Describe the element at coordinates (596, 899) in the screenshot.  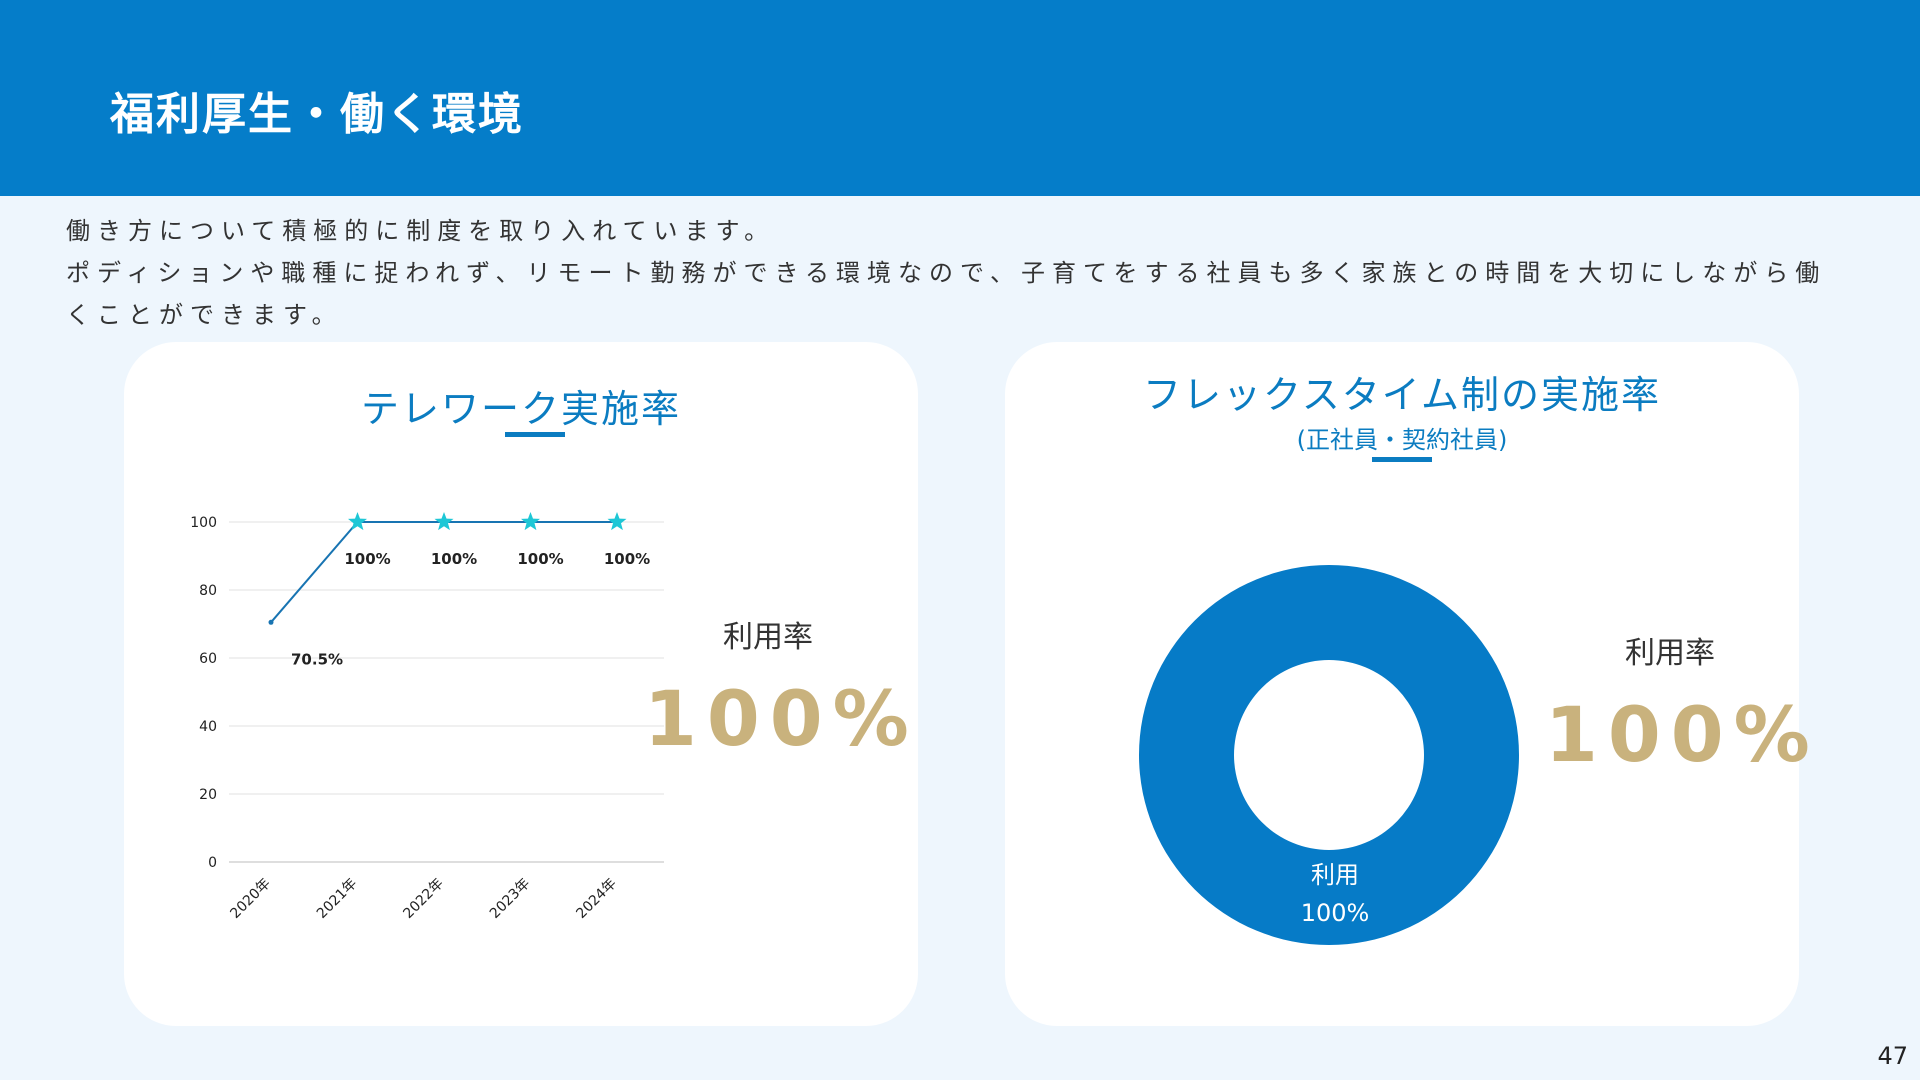
I see `x-tick-label: 2024年` at that location.